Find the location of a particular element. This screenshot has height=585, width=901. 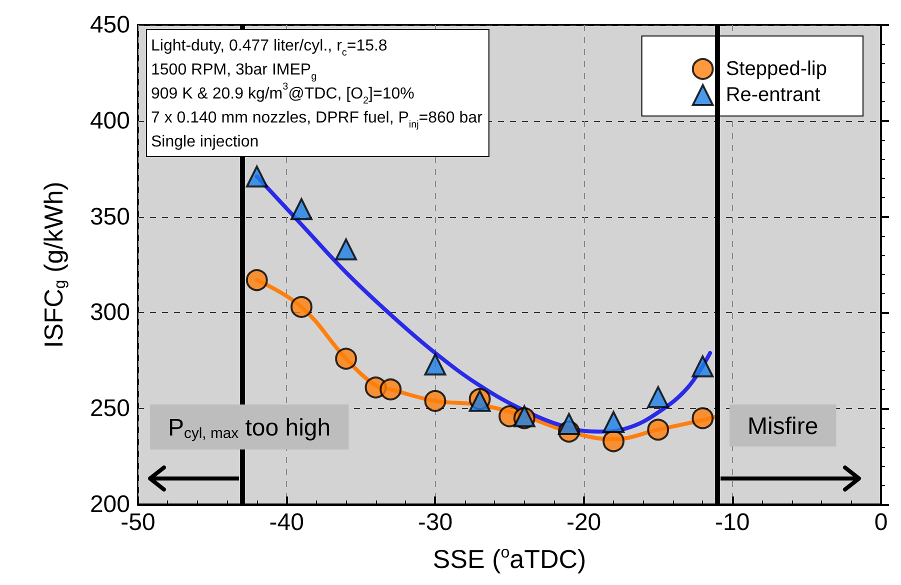

y-tick-label: 250 is located at coordinates (110, 408).